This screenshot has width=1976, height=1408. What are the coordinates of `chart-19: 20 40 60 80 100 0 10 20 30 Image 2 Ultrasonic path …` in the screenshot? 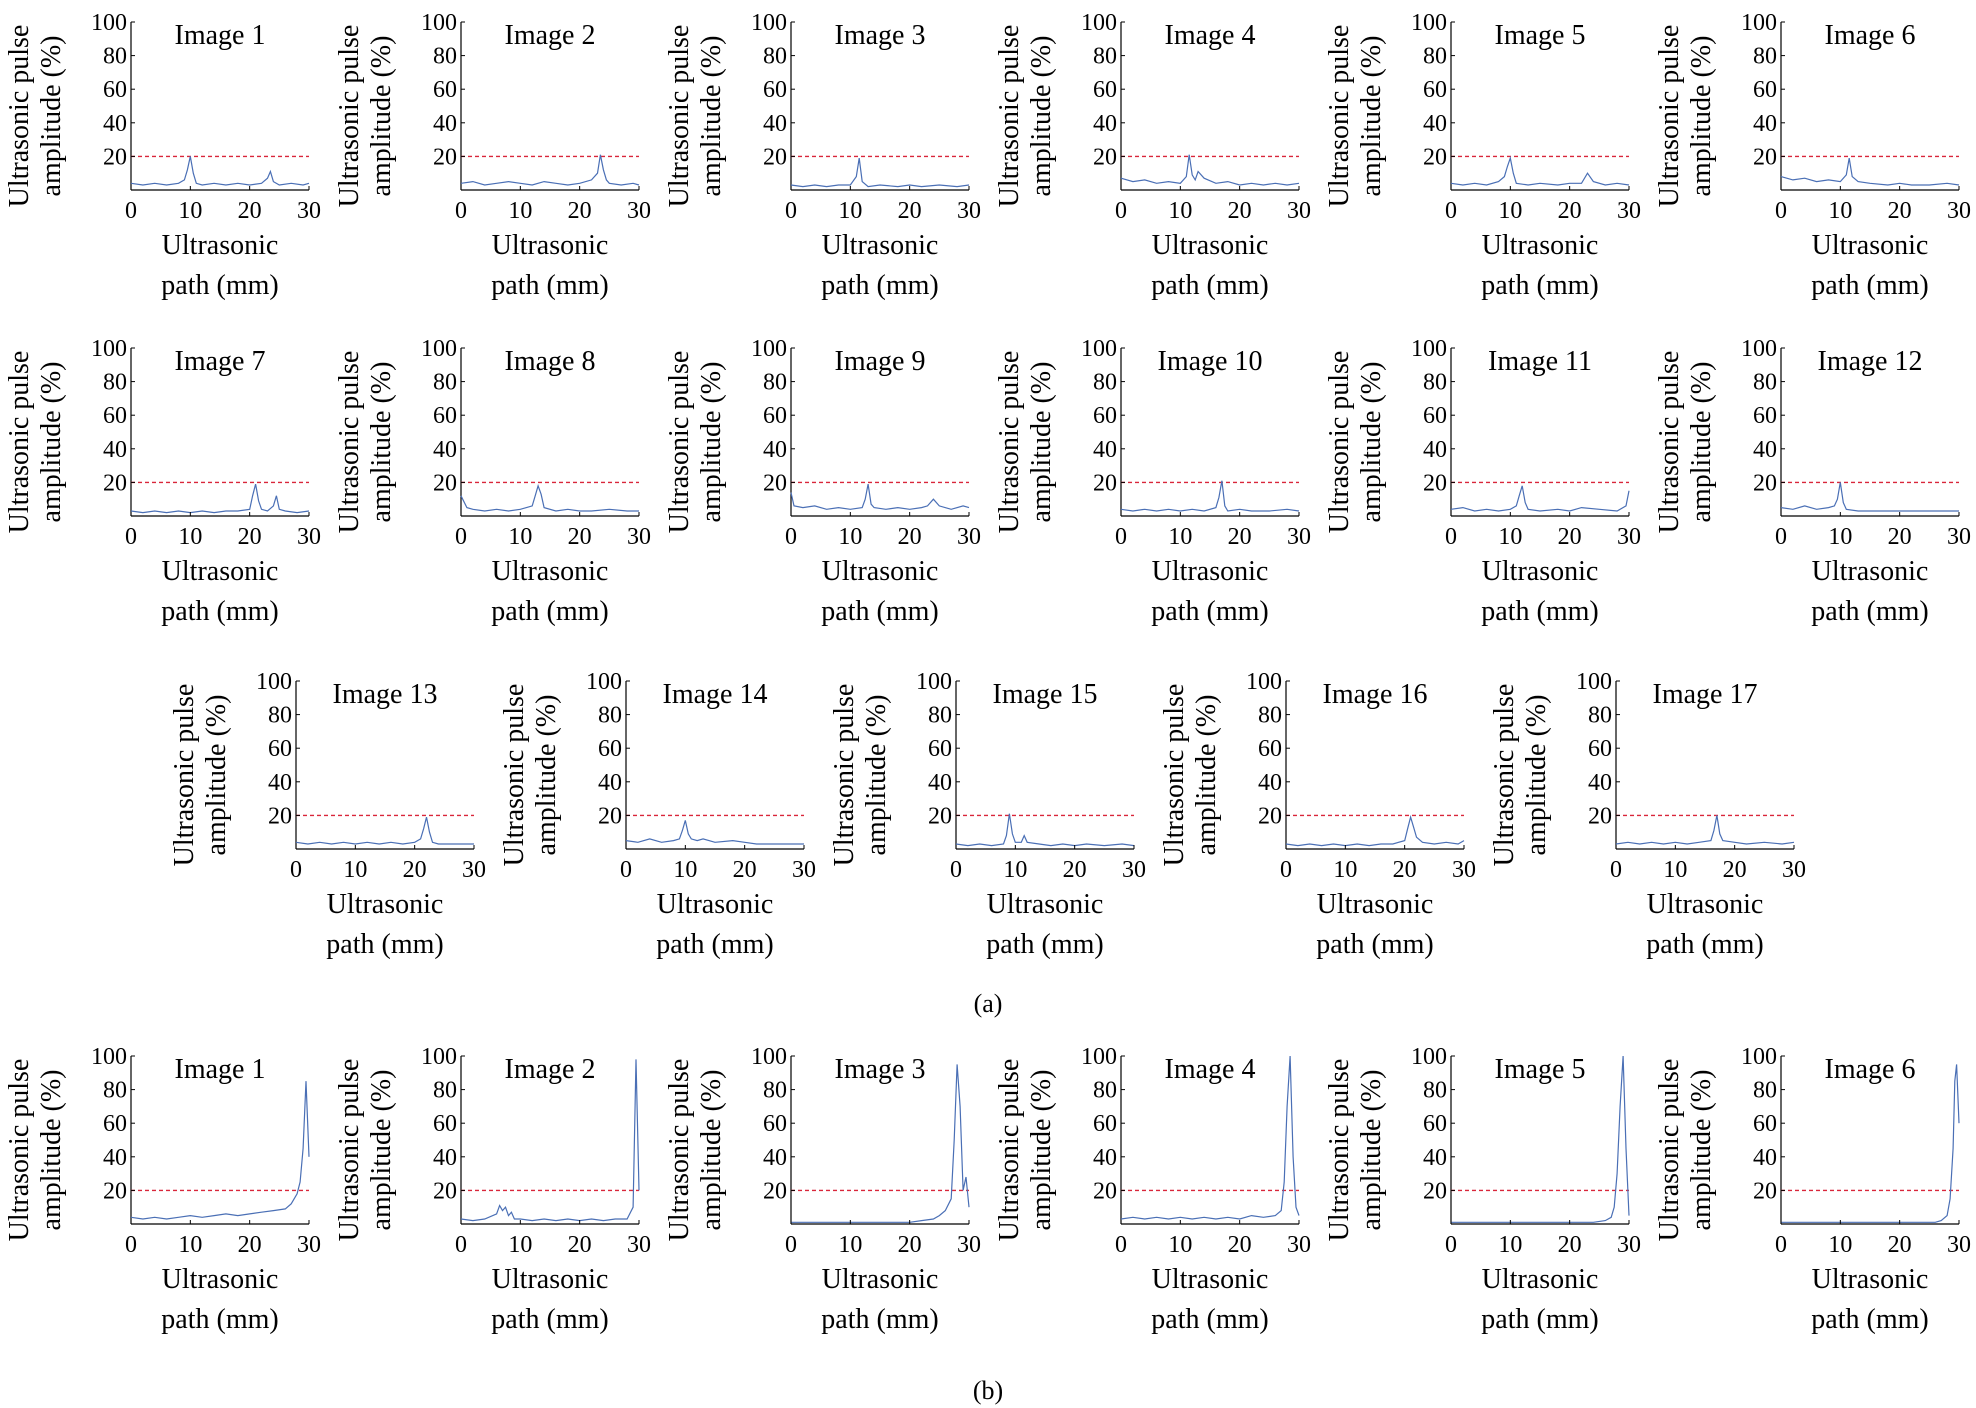 It's located at (492, 1189).